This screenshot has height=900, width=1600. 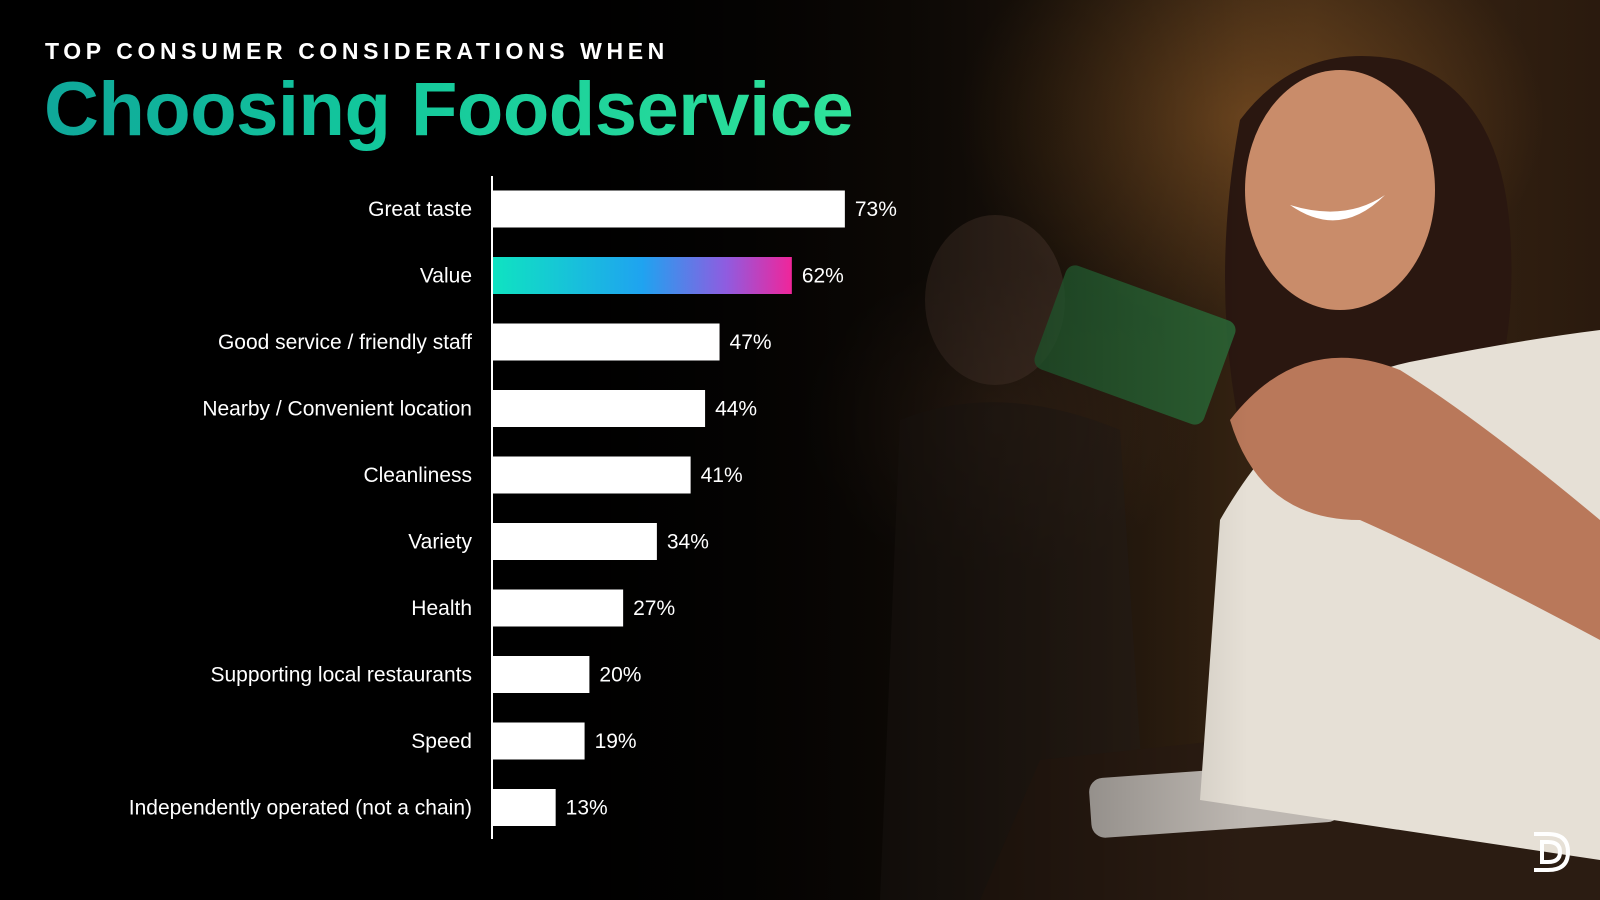 I want to click on value-label: 44%, so click(x=736, y=409).